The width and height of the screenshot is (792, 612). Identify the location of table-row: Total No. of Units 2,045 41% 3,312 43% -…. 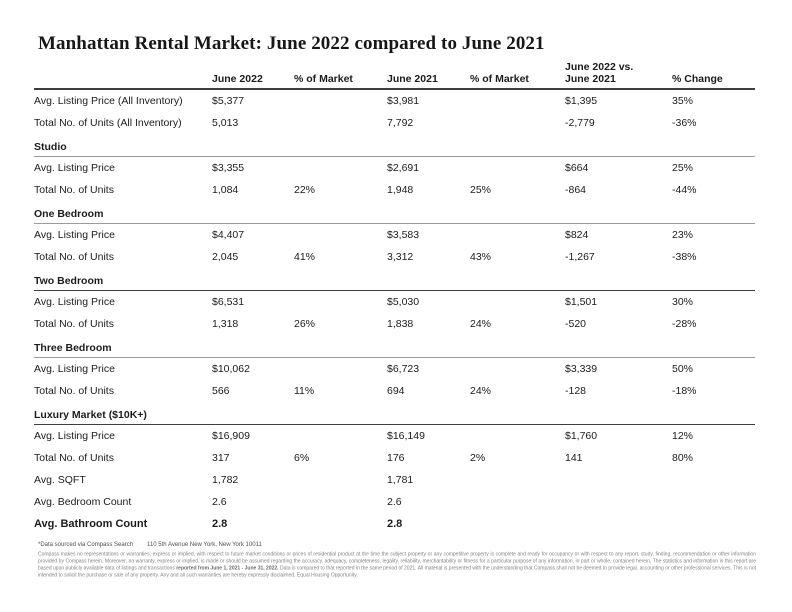
(394, 257).